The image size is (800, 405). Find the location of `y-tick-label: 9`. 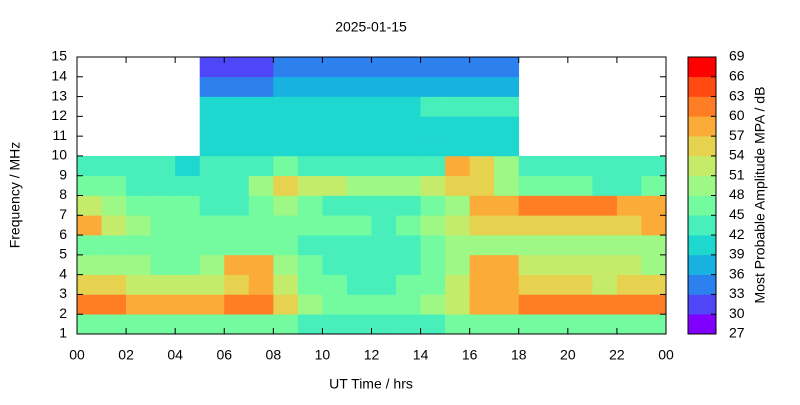

y-tick-label: 9 is located at coordinates (63, 174).